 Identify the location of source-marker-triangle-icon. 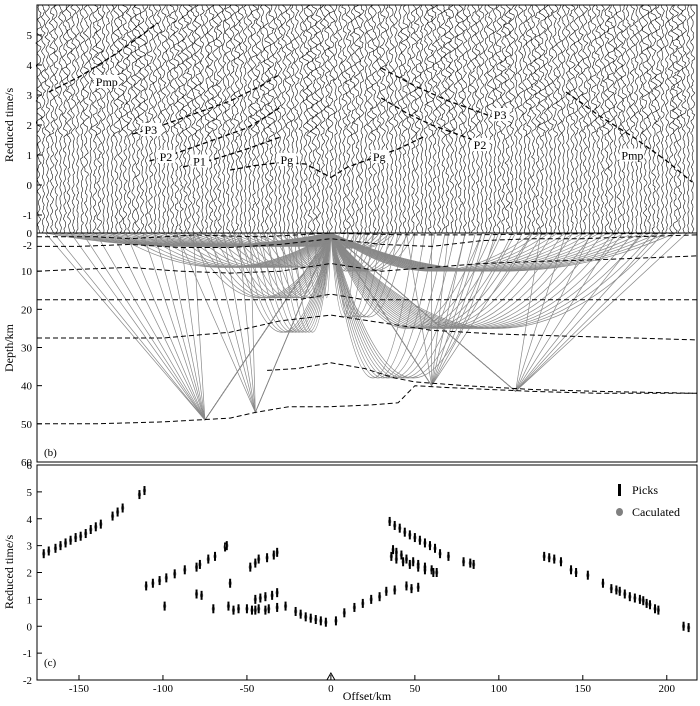
(331, 676).